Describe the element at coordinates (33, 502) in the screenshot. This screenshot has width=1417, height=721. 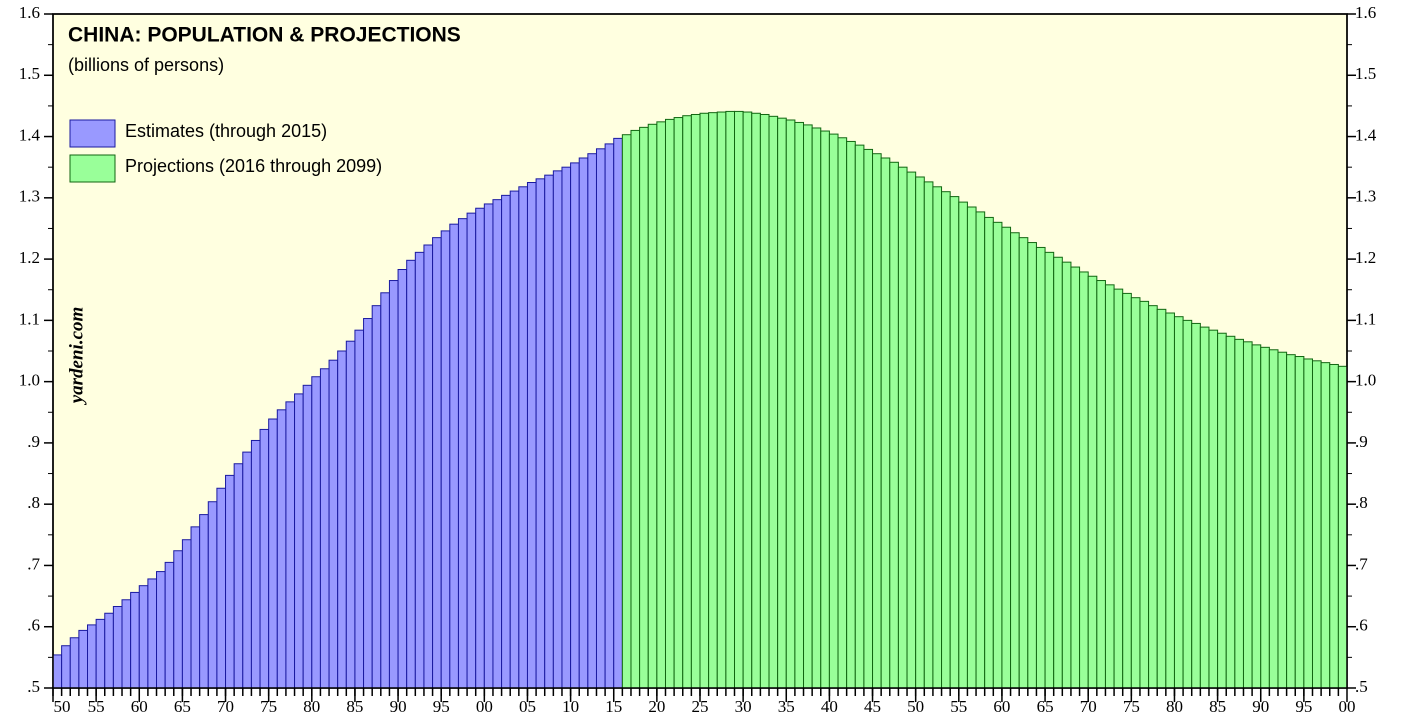
I see `y-tick-label: .8` at that location.